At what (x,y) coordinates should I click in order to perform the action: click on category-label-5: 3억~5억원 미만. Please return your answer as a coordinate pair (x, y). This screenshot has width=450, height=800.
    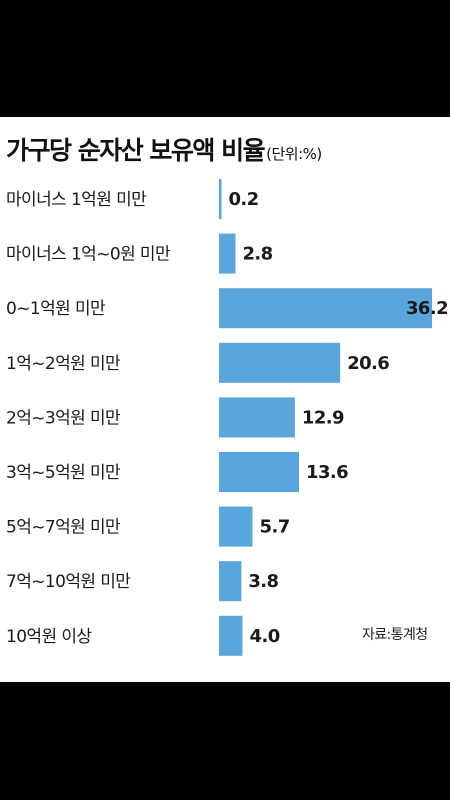
    Looking at the image, I should click on (63, 473).